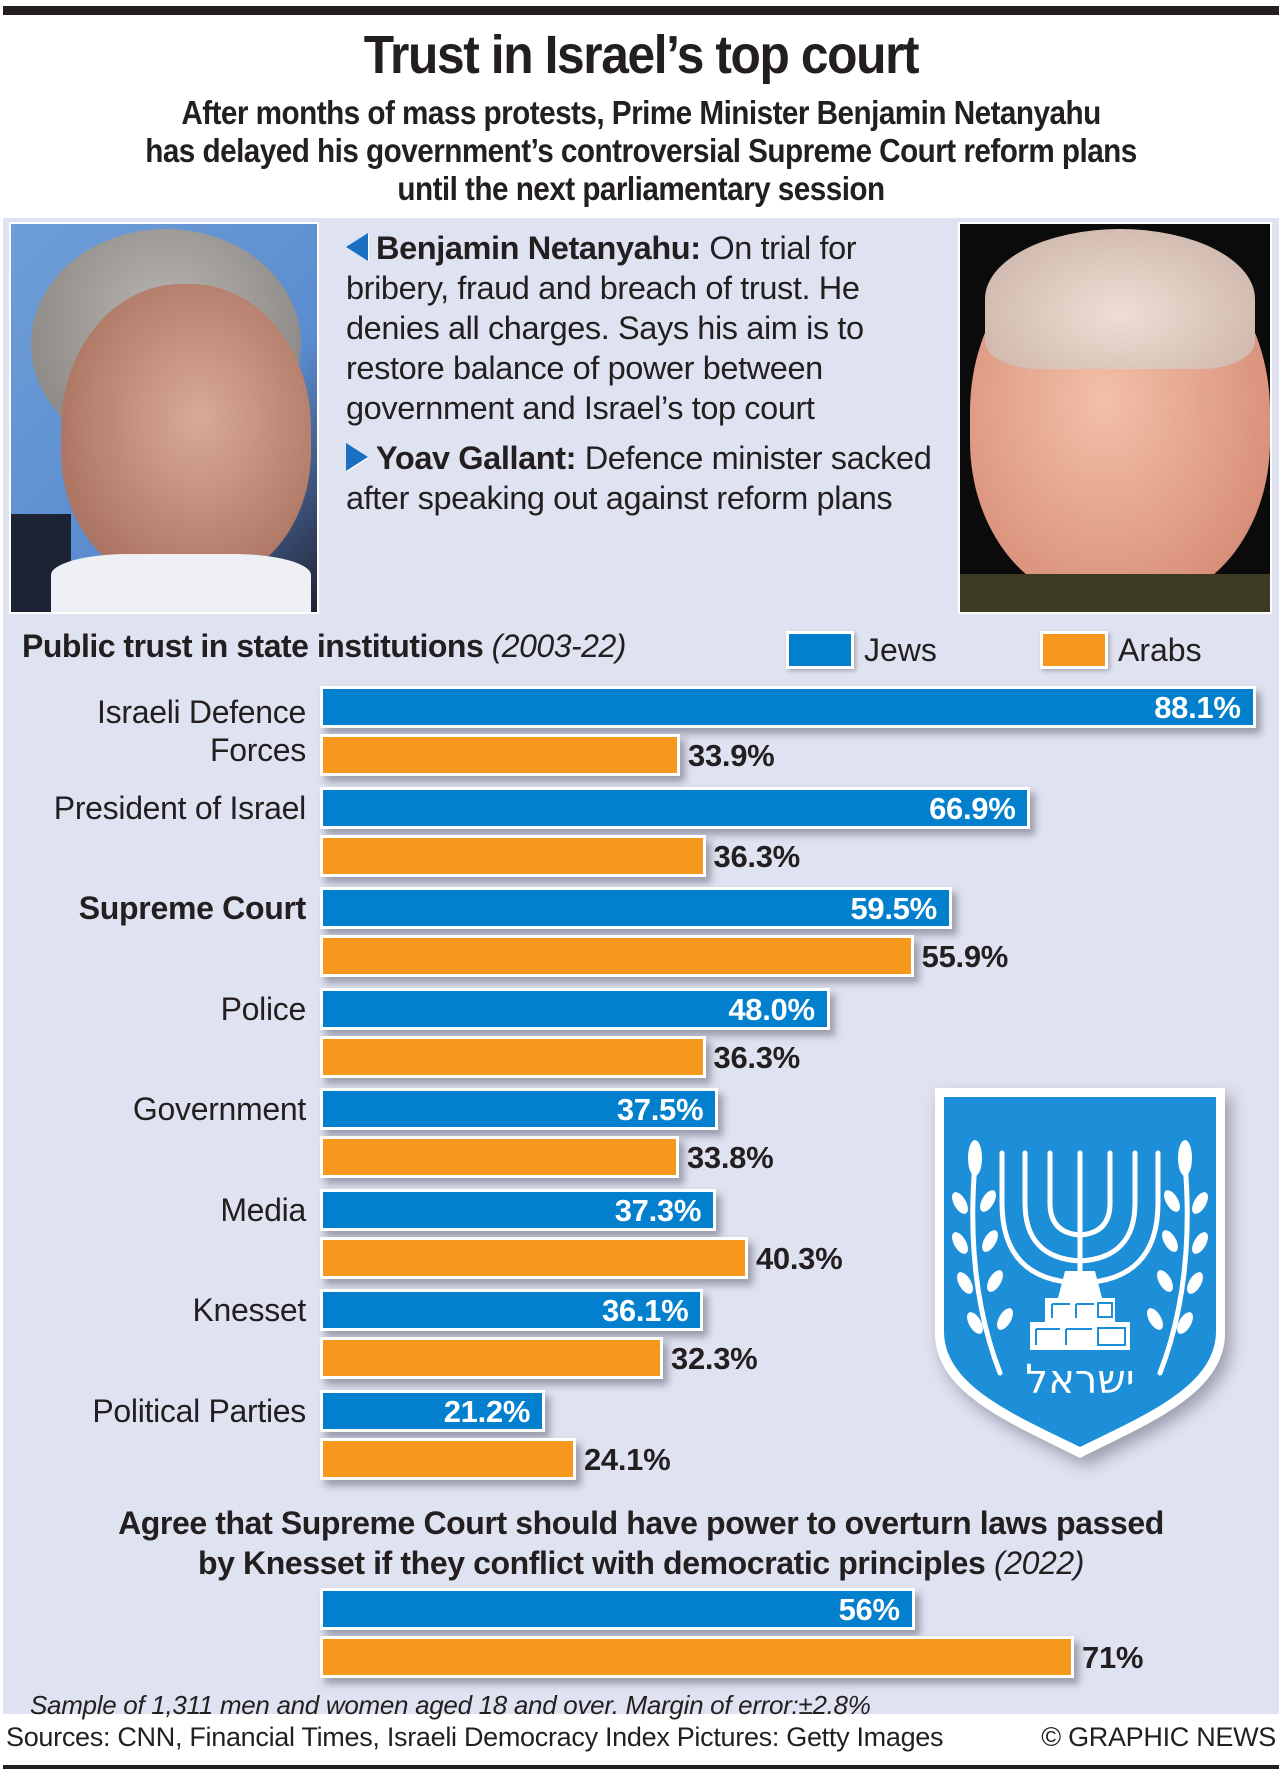  What do you see at coordinates (1079, 1380) in the screenshot?
I see `emblem-hebrew-text: ישראל` at bounding box center [1079, 1380].